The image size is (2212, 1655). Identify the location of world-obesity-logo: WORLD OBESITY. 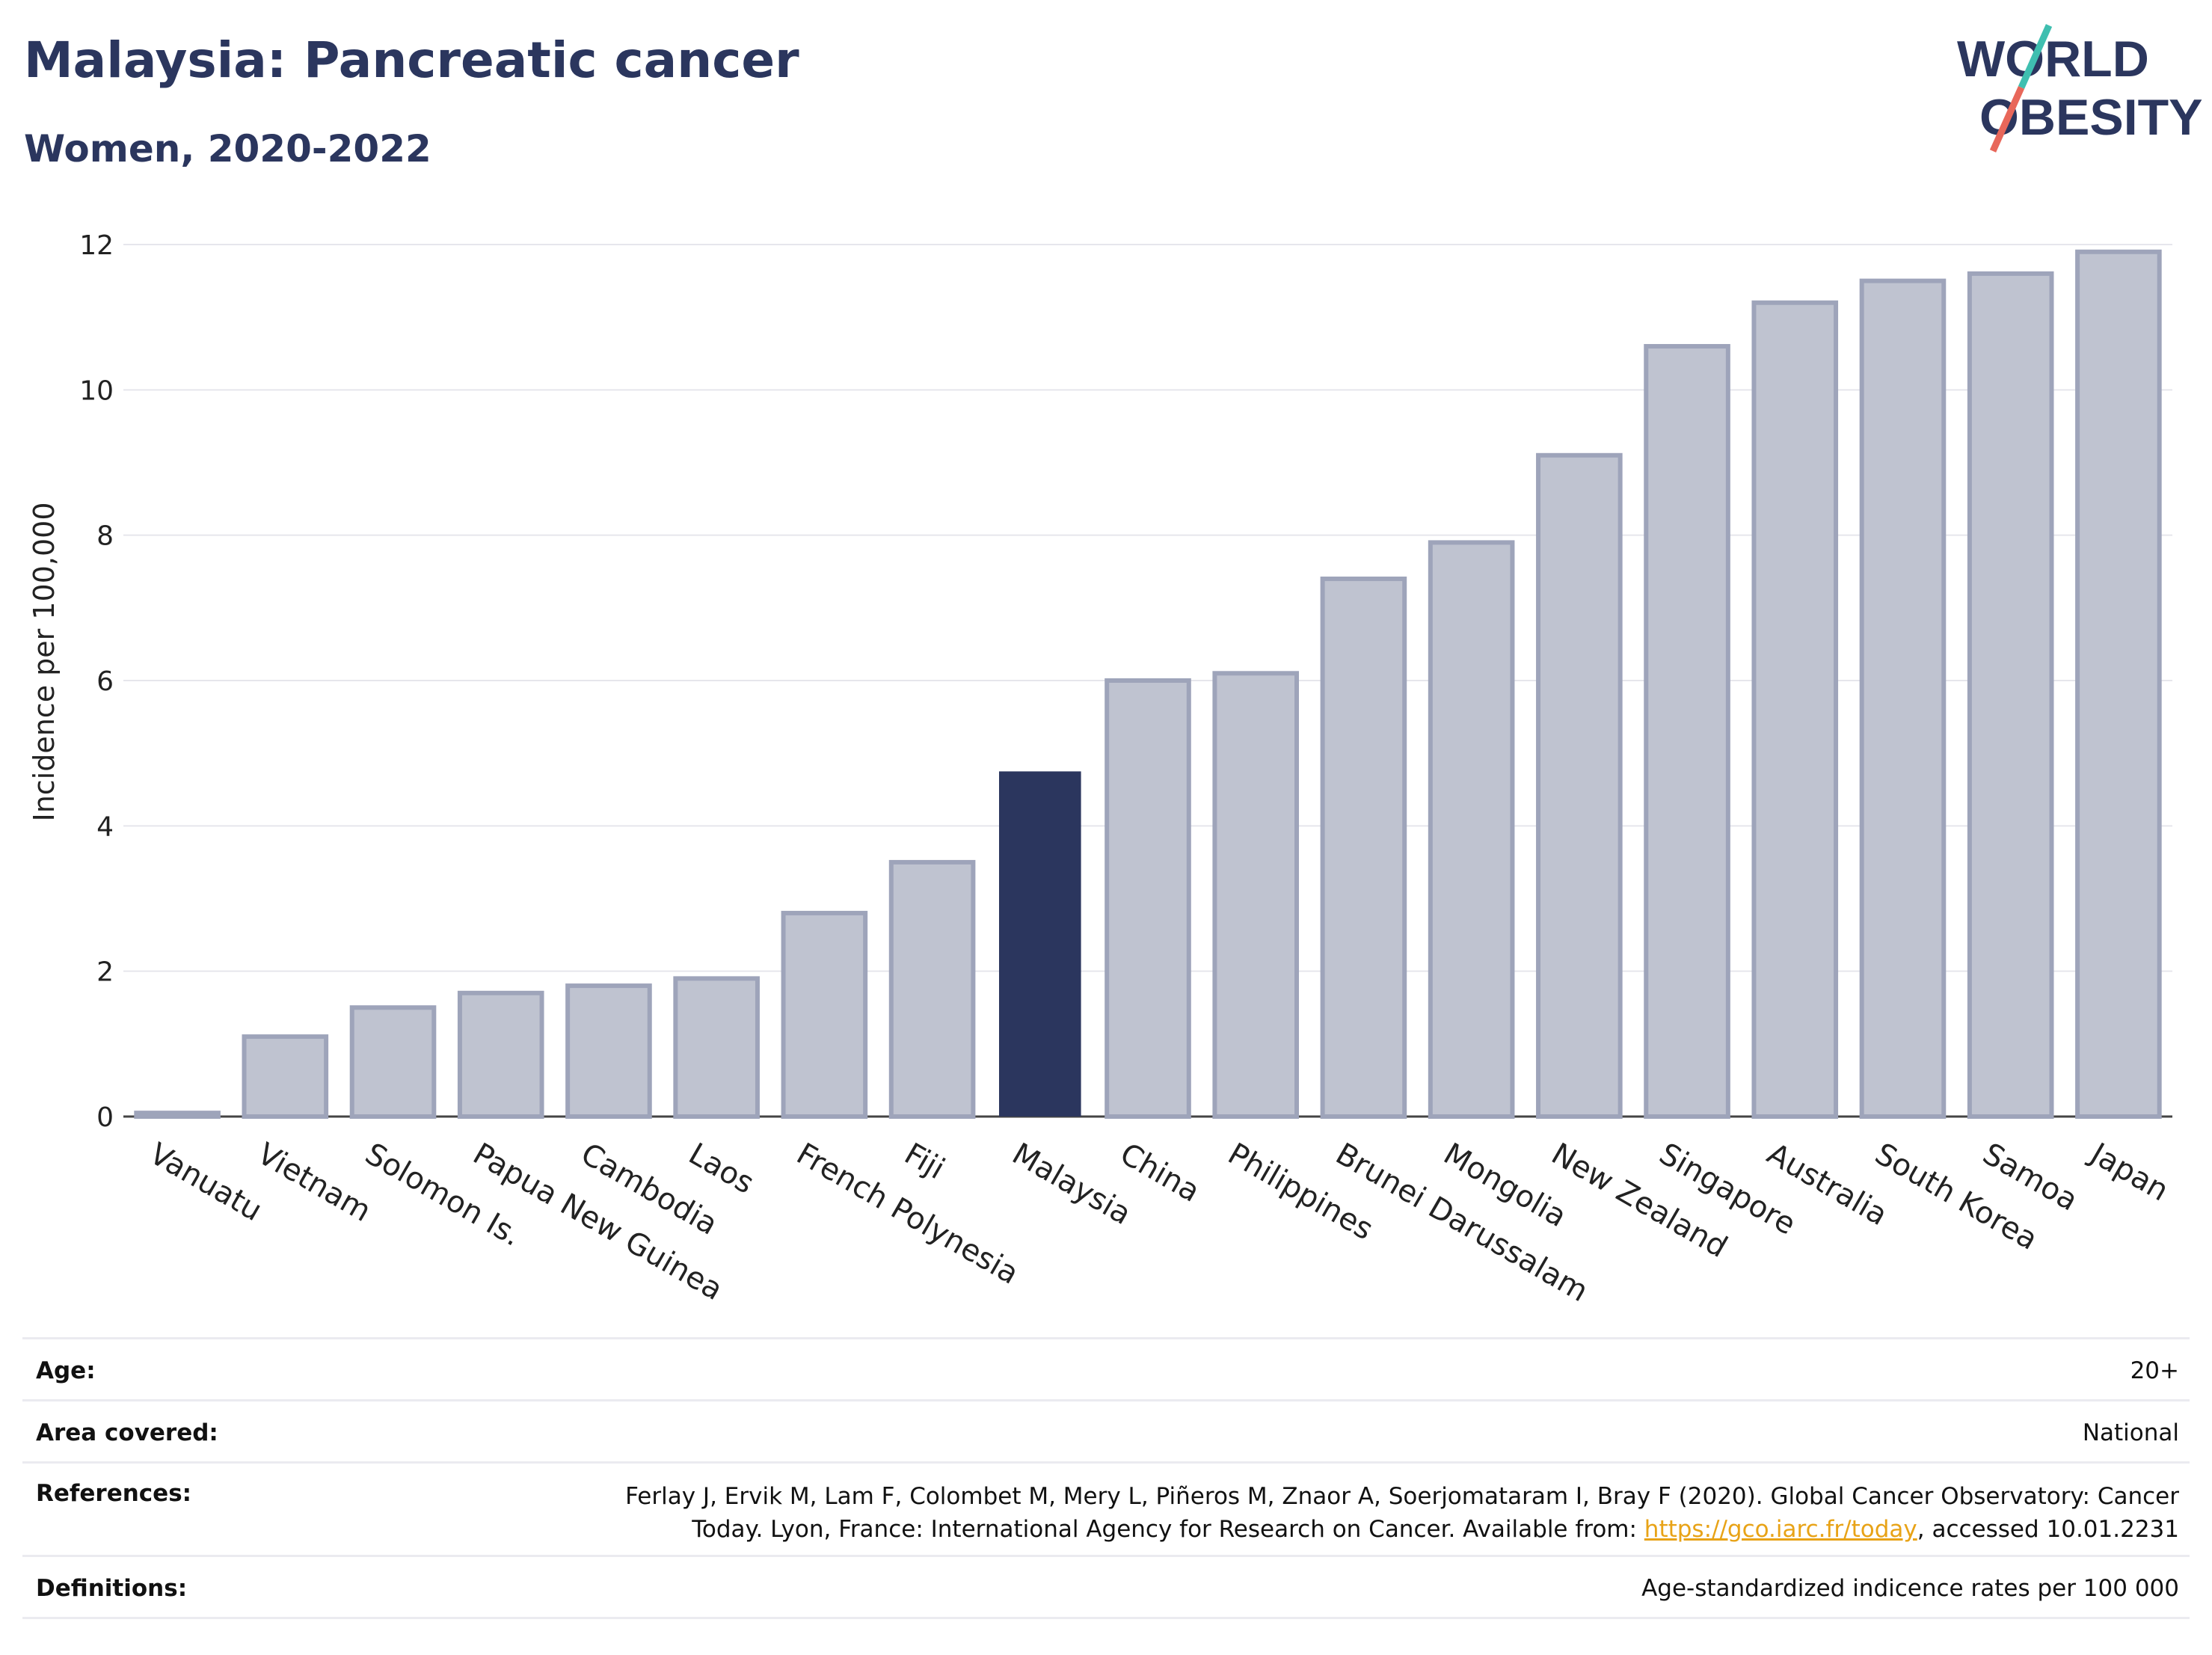
(2079, 88).